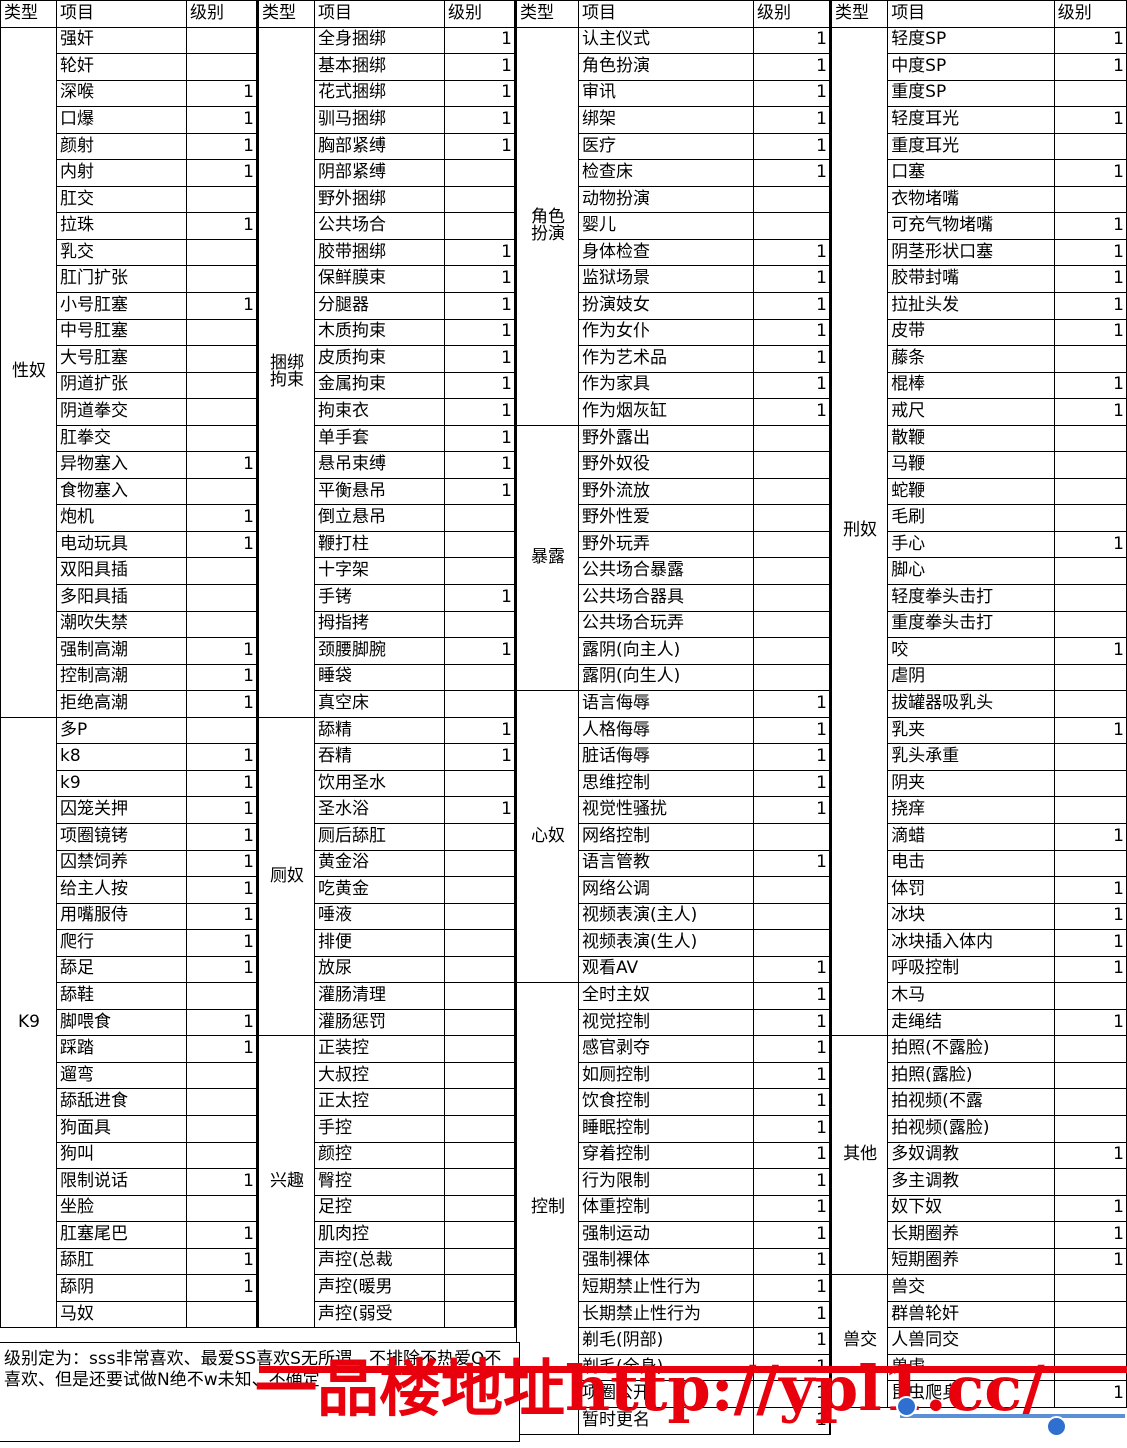 Image resolution: width=1127 pixels, height=1448 pixels. What do you see at coordinates (129, 571) in the screenshot?
I see `table-row: 双阳具插` at bounding box center [129, 571].